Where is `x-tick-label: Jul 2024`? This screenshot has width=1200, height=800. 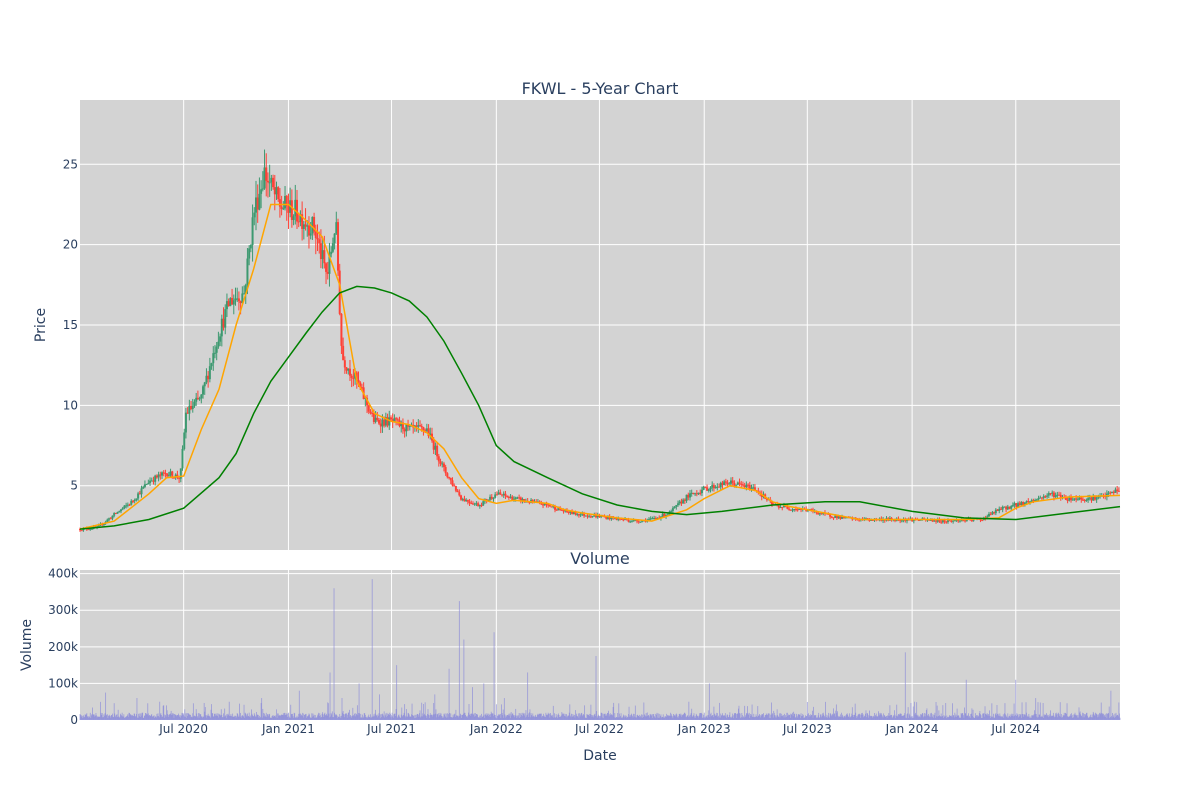 x-tick-label: Jul 2024 is located at coordinates (1015, 729).